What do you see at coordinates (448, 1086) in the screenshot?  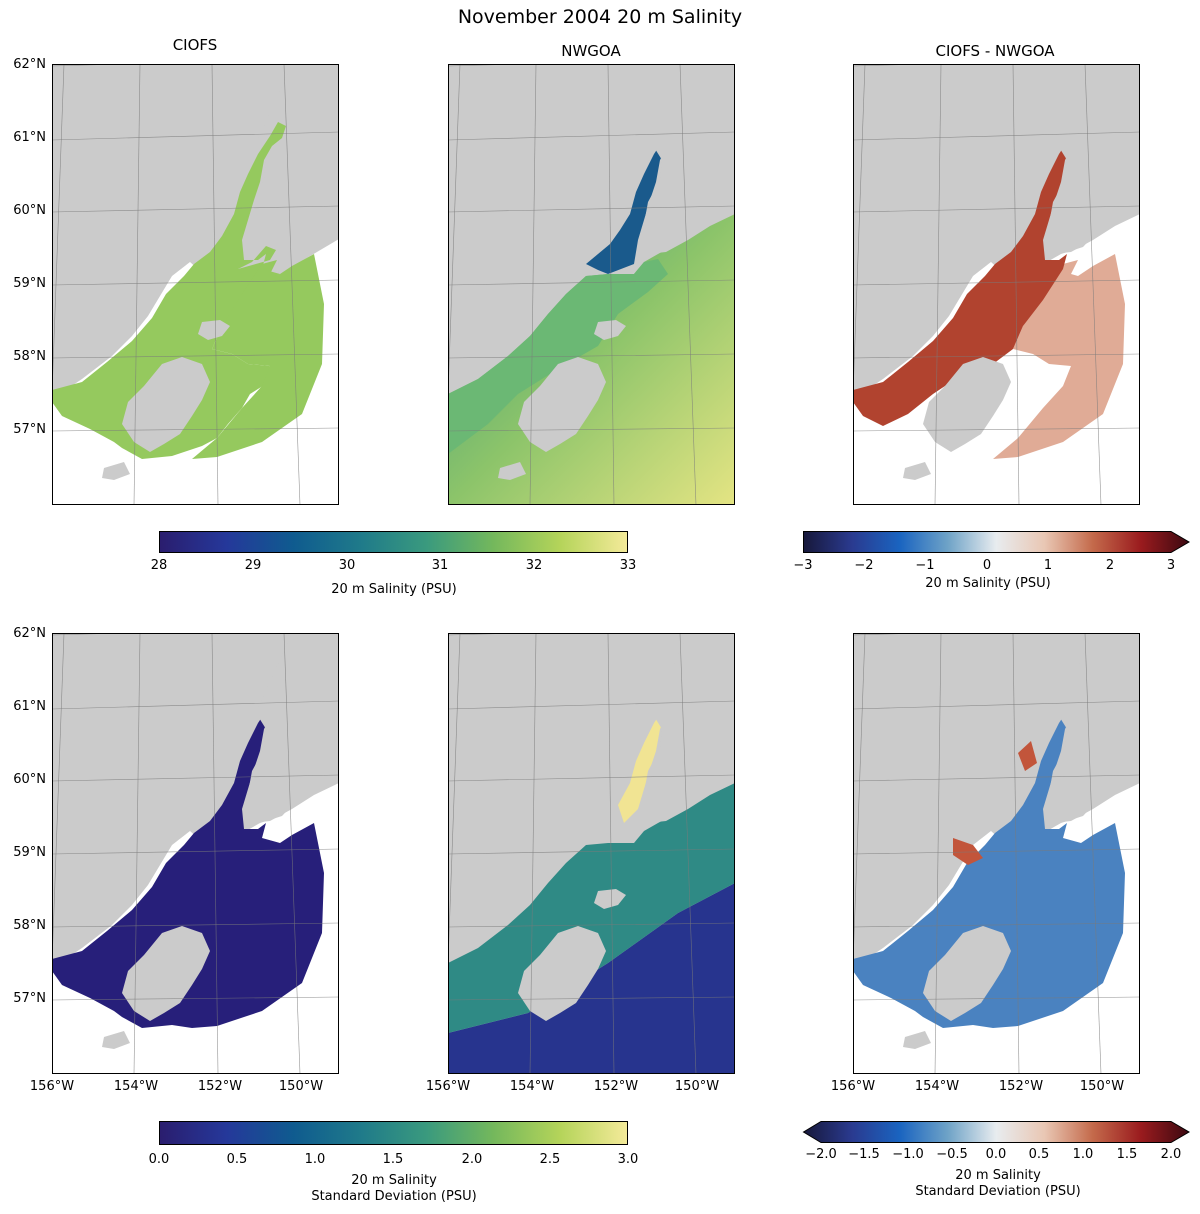 I see `lon-label-156-col2: 156°W` at bounding box center [448, 1086].